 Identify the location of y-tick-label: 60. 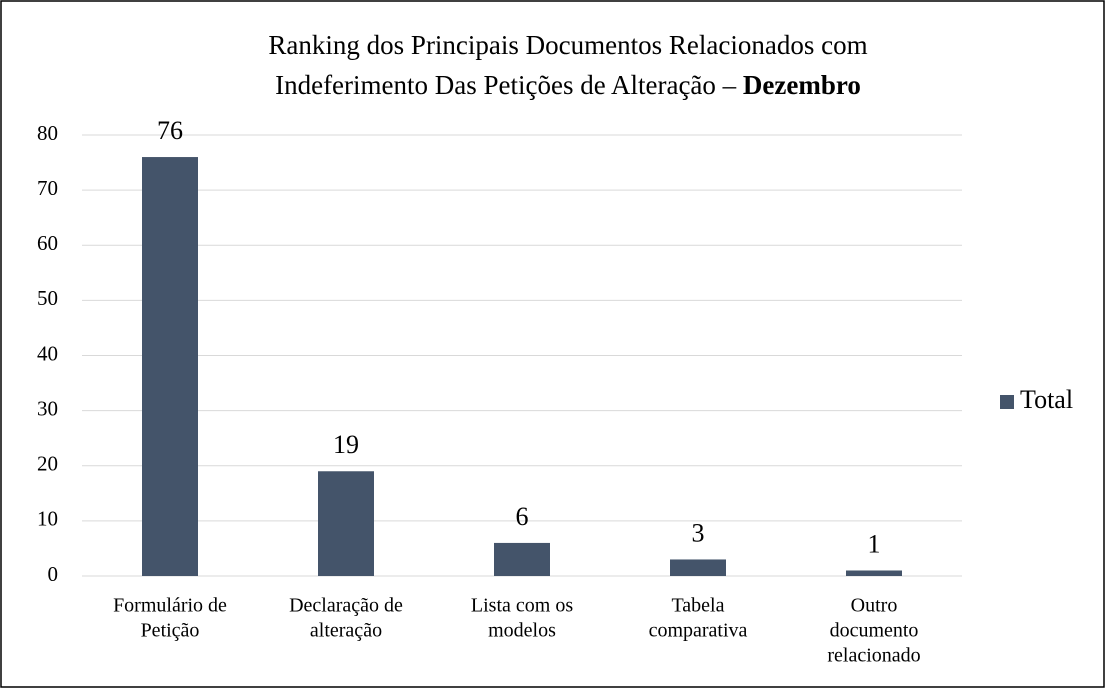
(47, 243).